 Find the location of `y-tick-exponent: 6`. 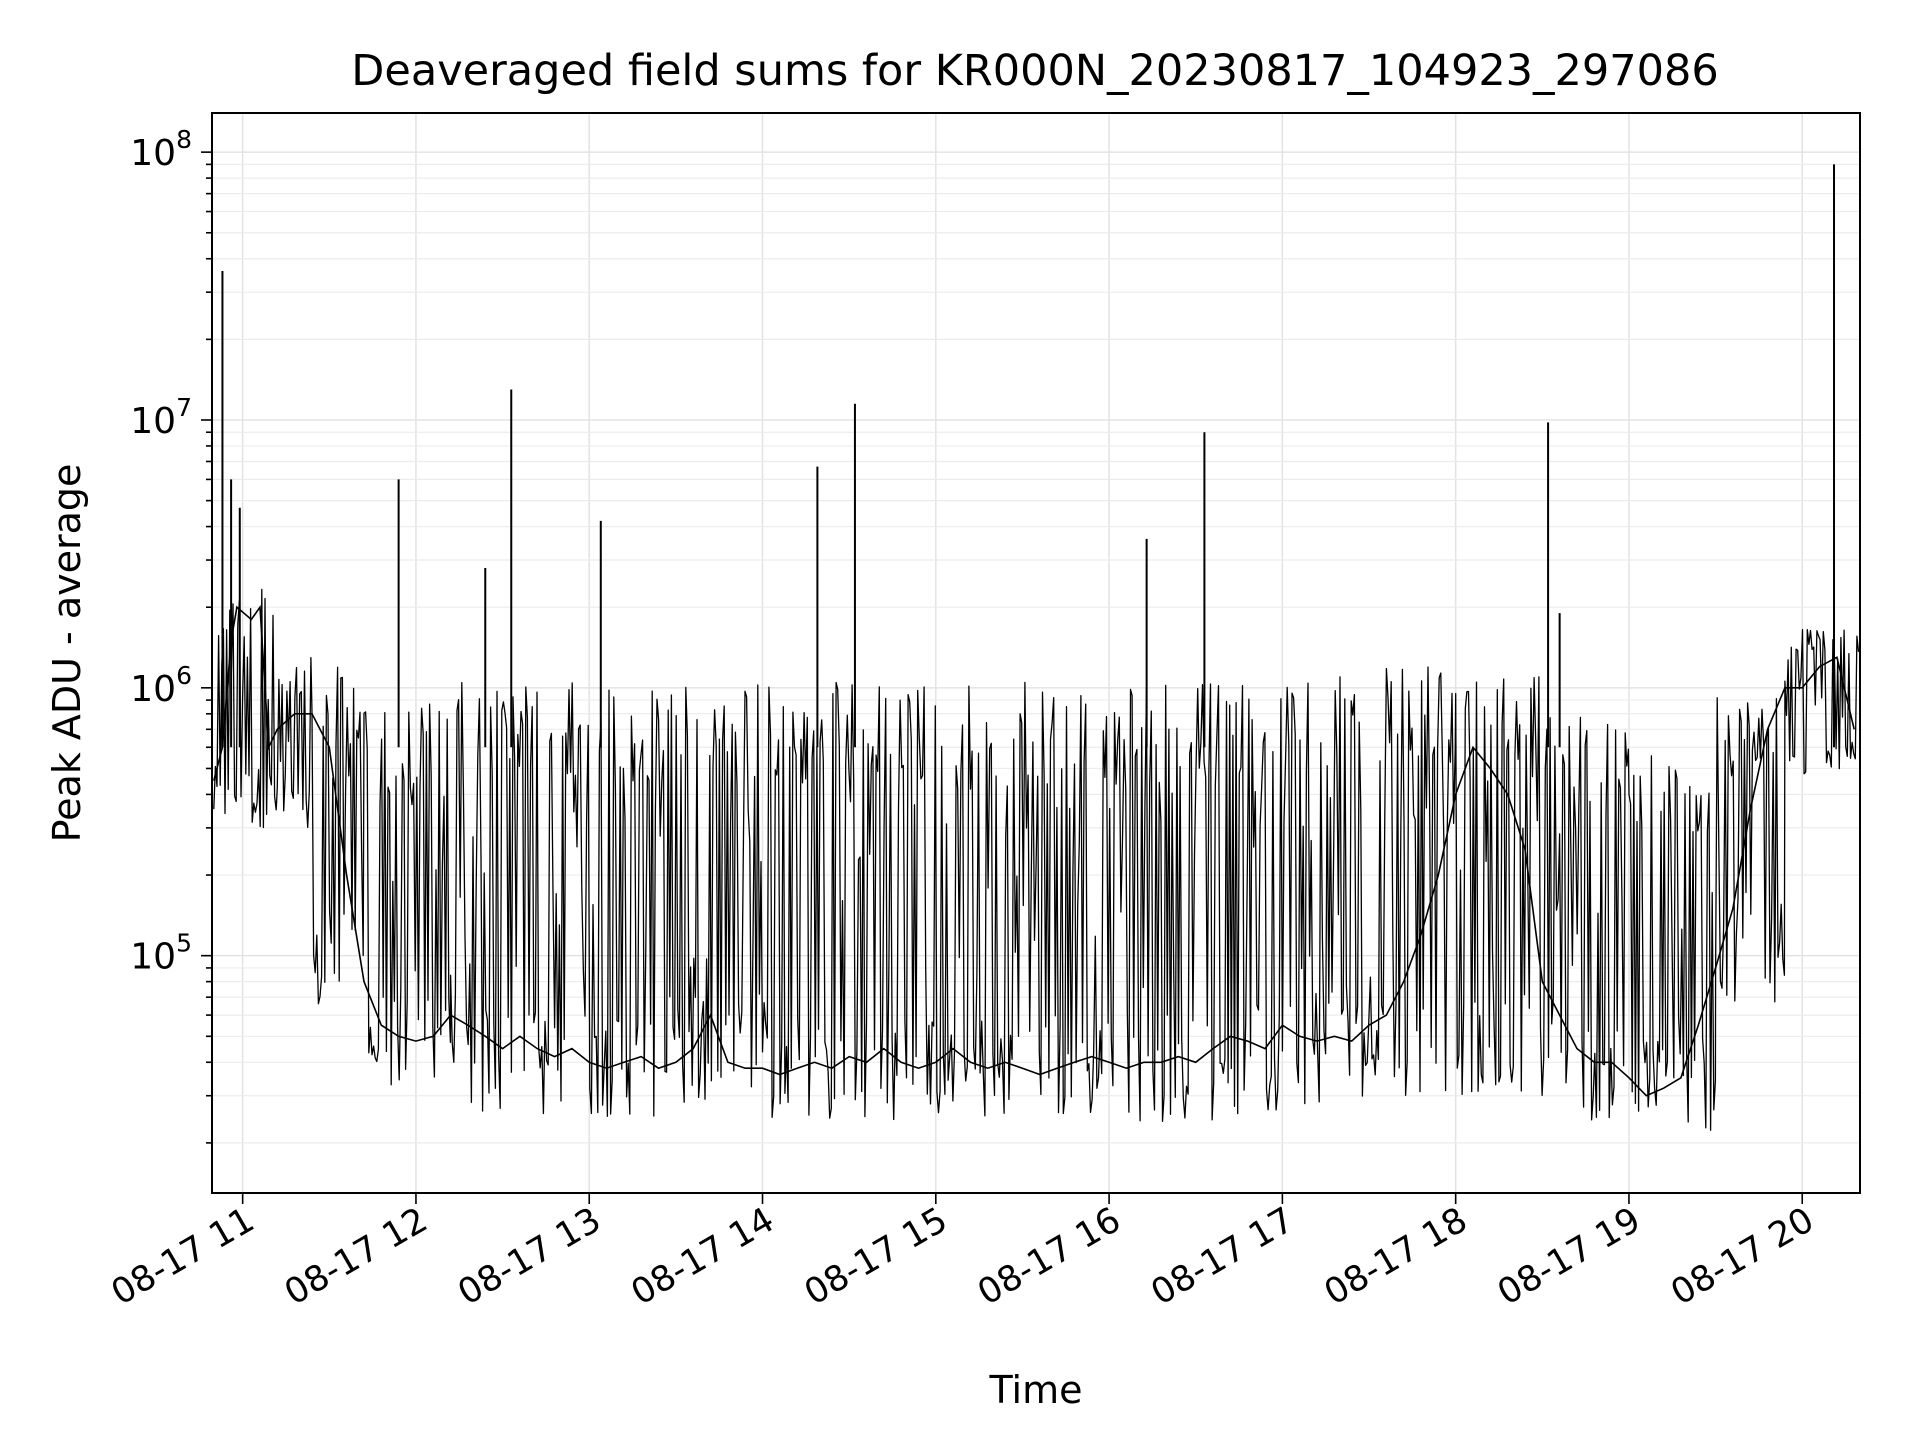

y-tick-exponent: 6 is located at coordinates (184, 675).